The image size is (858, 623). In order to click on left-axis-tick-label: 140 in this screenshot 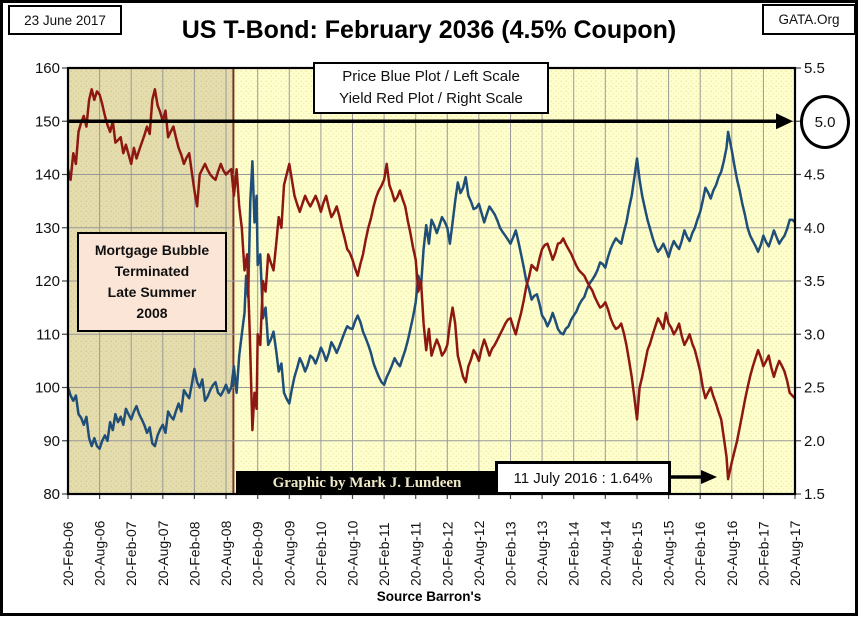, I will do `click(47, 175)`.